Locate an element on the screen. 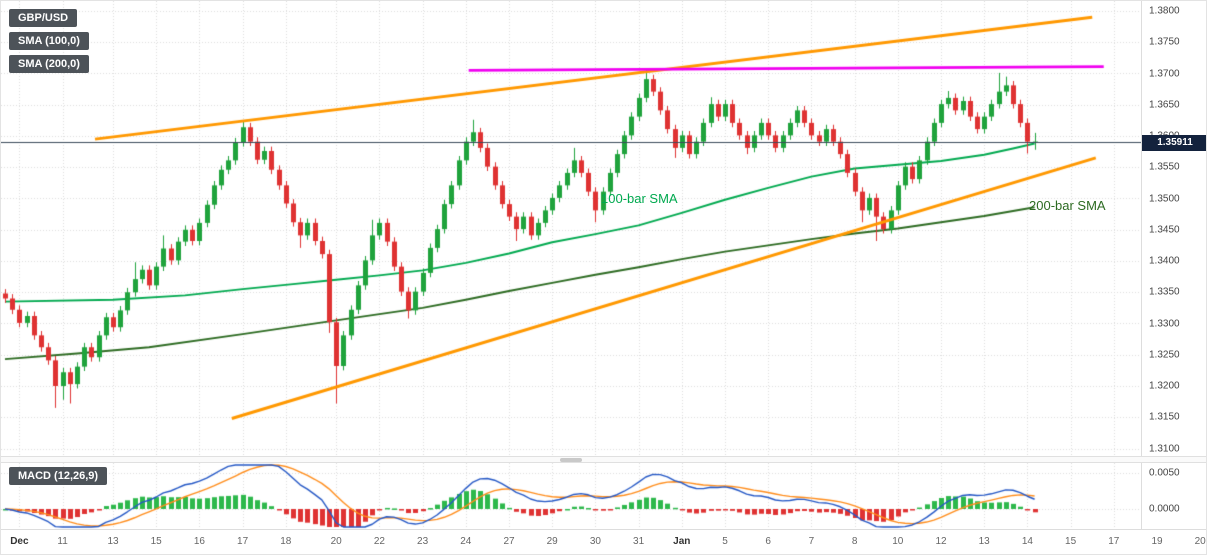 The image size is (1207, 555). time-tick-label: 29 is located at coordinates (552, 541).